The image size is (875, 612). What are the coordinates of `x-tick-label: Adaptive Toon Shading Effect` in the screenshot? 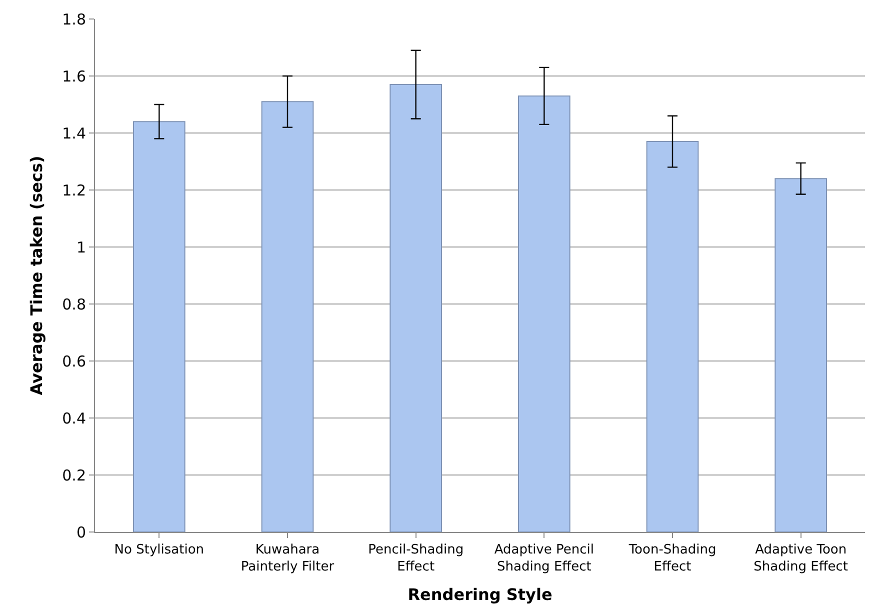 It's located at (801, 558).